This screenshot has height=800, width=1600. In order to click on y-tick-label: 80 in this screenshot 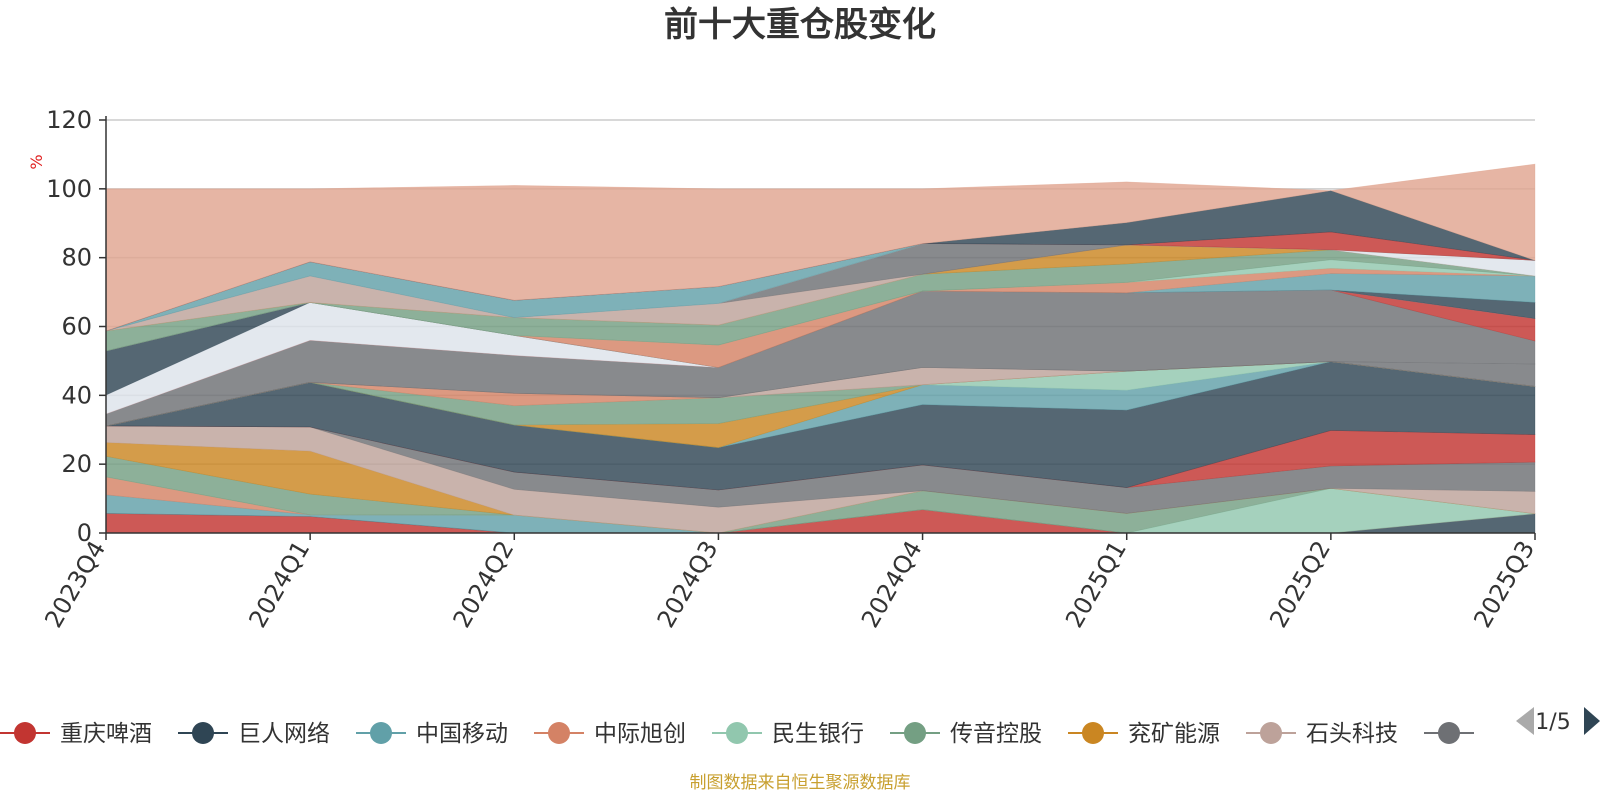, I will do `click(76, 258)`.